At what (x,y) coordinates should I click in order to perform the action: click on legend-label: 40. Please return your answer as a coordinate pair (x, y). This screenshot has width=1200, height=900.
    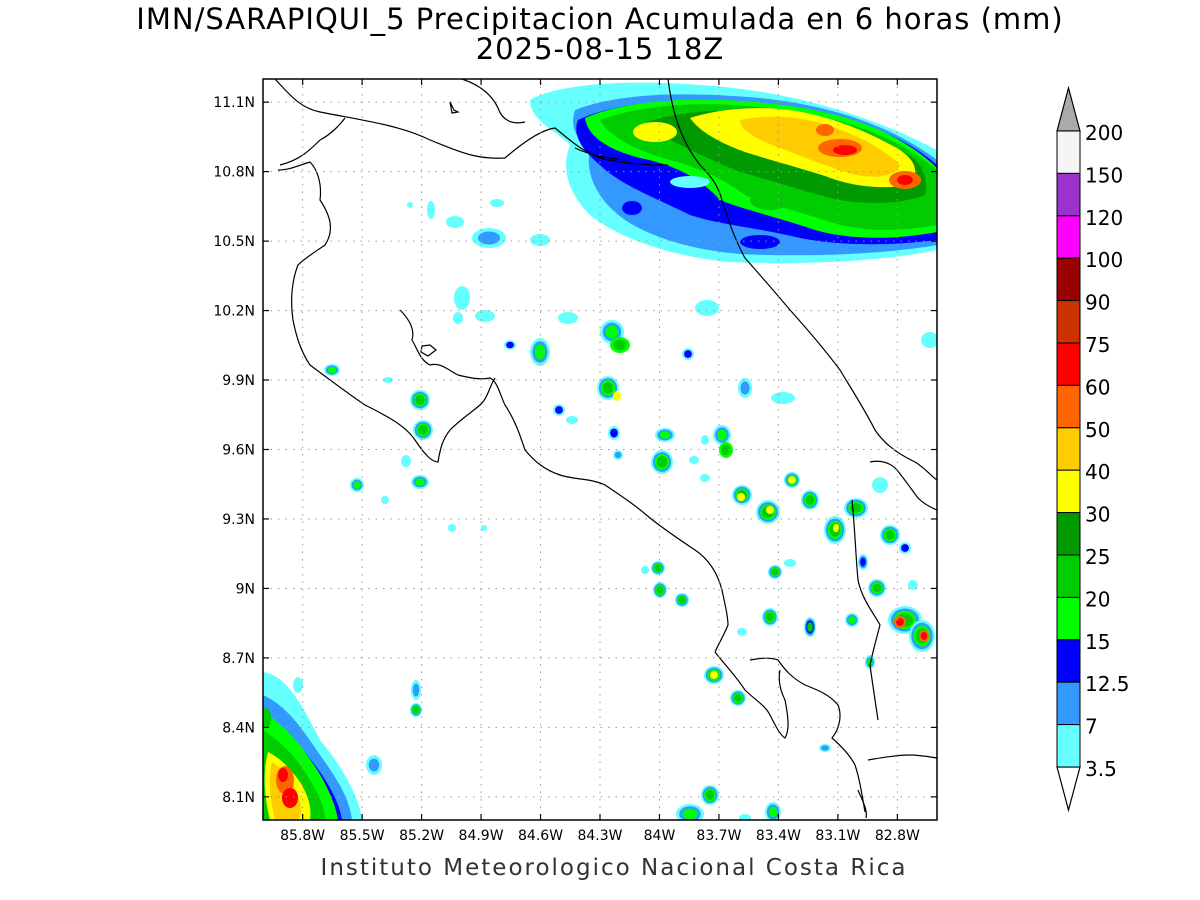
    Looking at the image, I should click on (1097, 472).